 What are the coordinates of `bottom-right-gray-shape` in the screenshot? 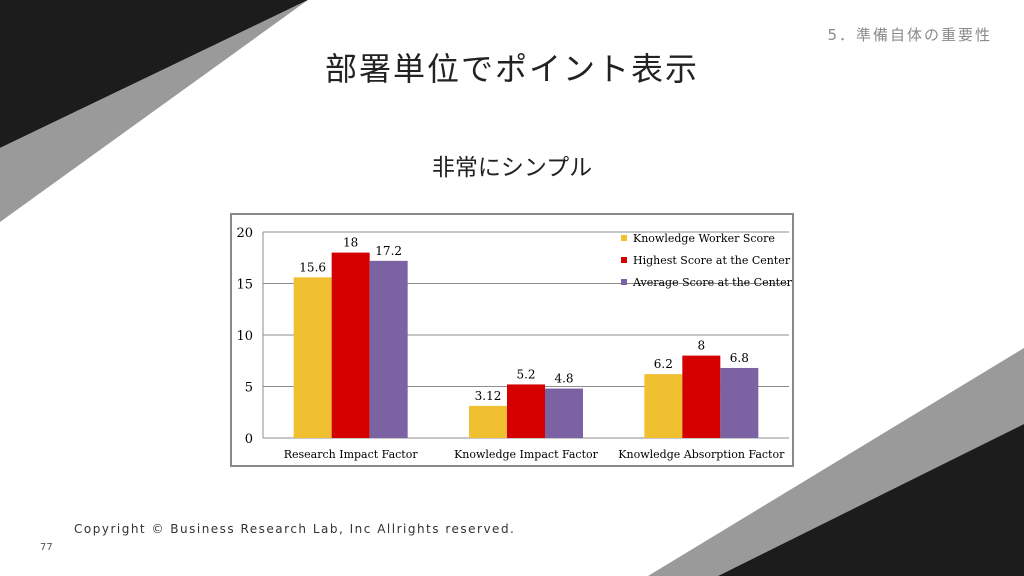 It's located at (836, 462).